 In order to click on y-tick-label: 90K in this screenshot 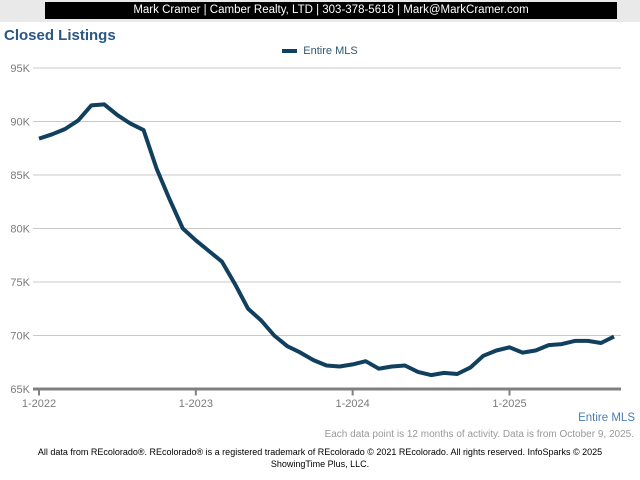, I will do `click(20, 123)`.